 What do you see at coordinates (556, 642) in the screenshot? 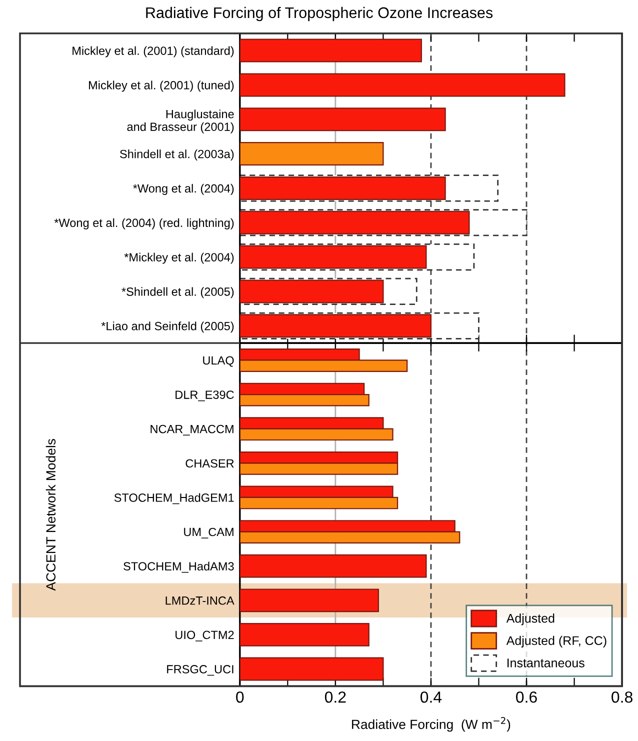
I see `legend-label: Adjusted (RF, CC)` at bounding box center [556, 642].